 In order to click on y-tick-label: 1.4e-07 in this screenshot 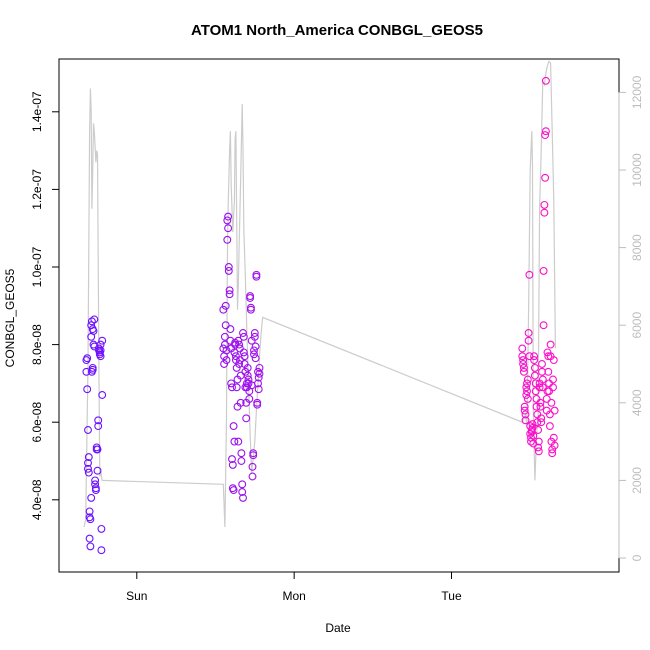, I will do `click(37, 111)`.